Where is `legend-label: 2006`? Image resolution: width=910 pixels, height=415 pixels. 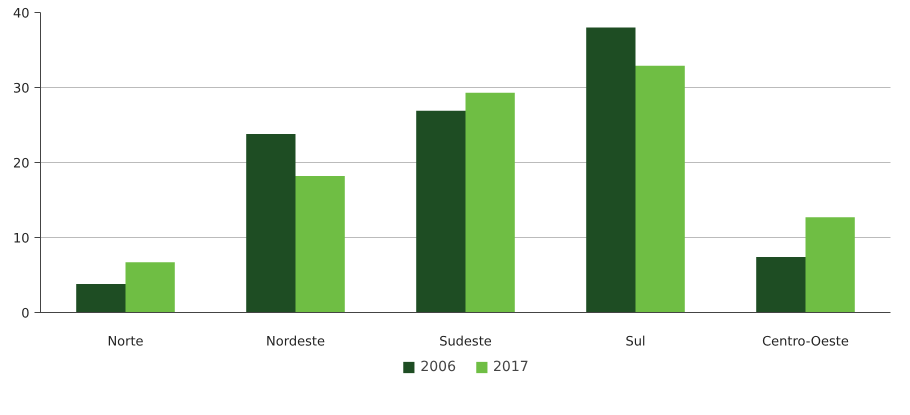 legend-label: 2006 is located at coordinates (438, 367).